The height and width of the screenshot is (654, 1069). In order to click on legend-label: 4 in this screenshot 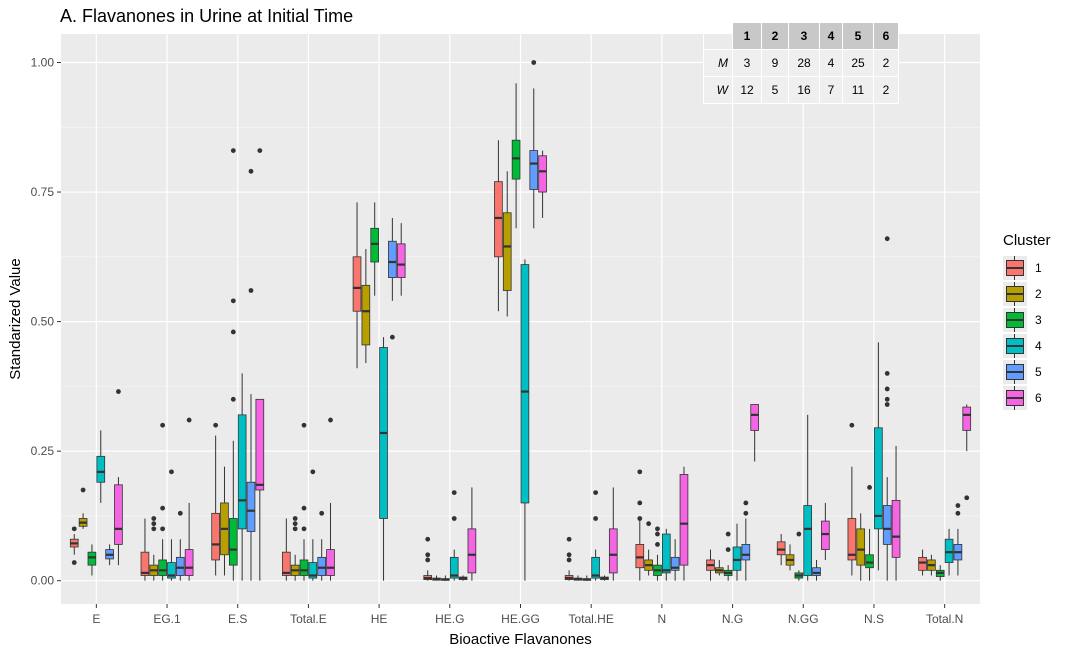, I will do `click(1038, 346)`.